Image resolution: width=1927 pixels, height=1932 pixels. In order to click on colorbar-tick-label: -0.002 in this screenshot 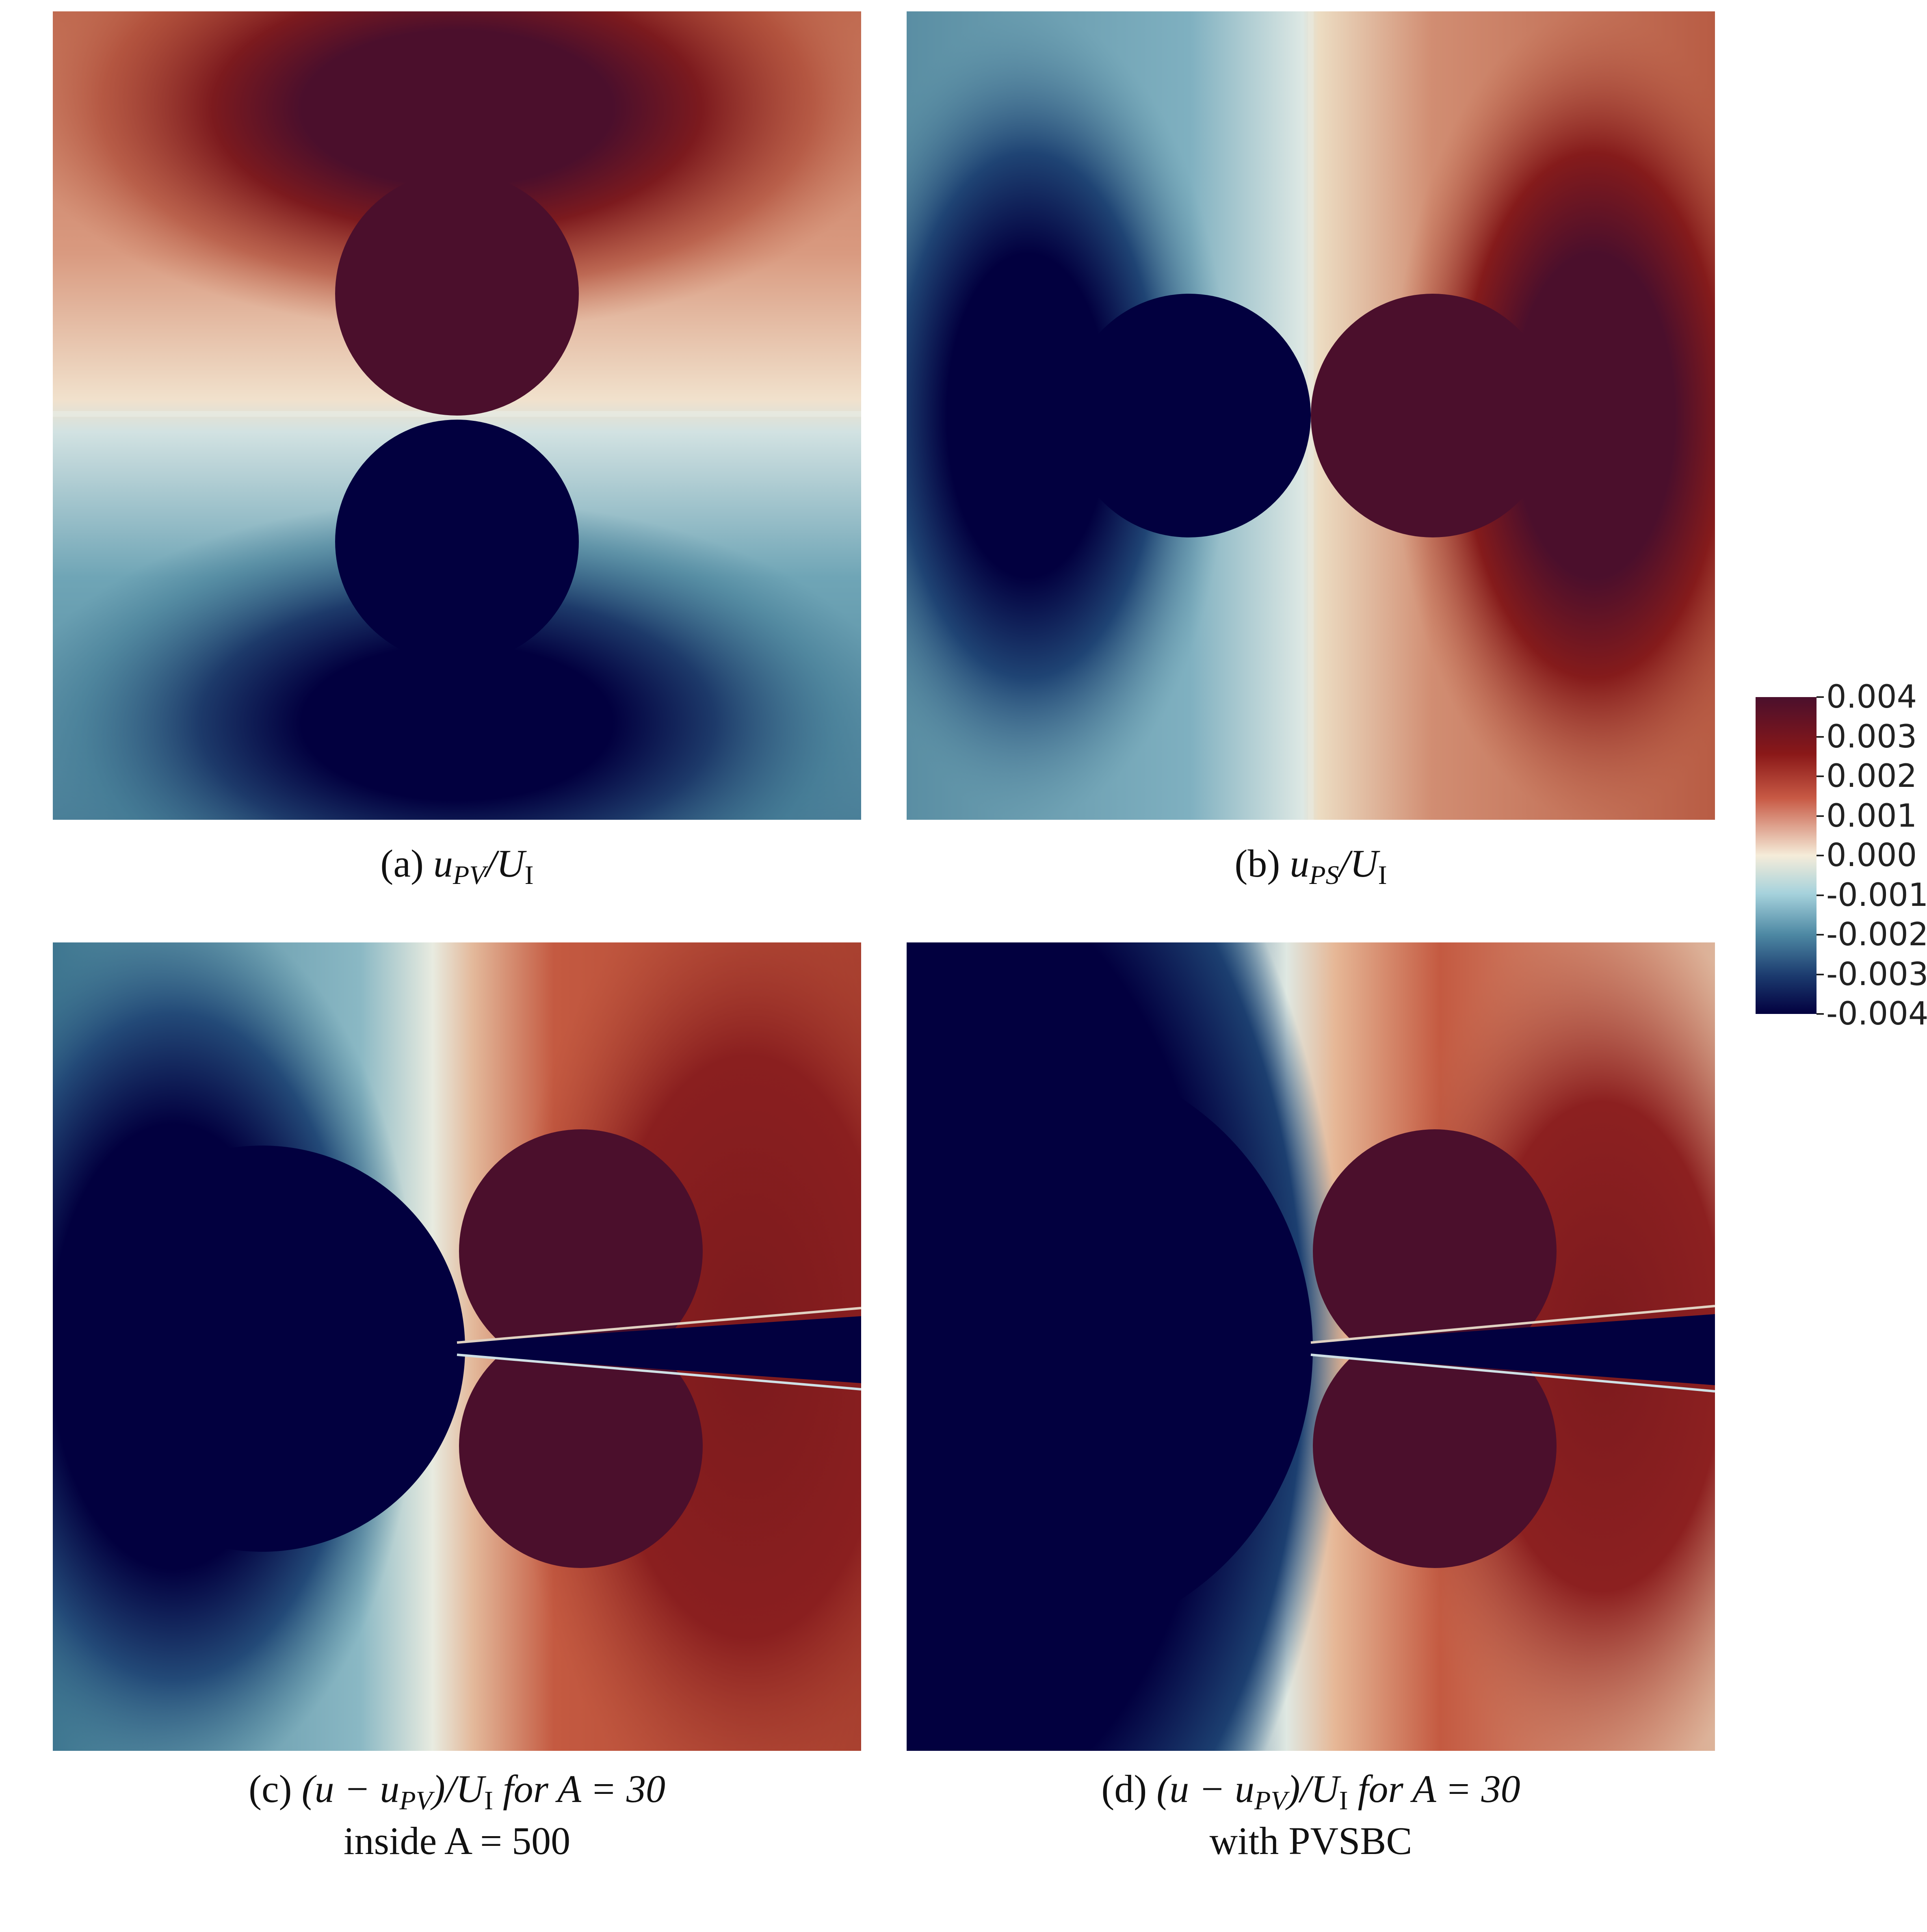, I will do `click(1876, 935)`.